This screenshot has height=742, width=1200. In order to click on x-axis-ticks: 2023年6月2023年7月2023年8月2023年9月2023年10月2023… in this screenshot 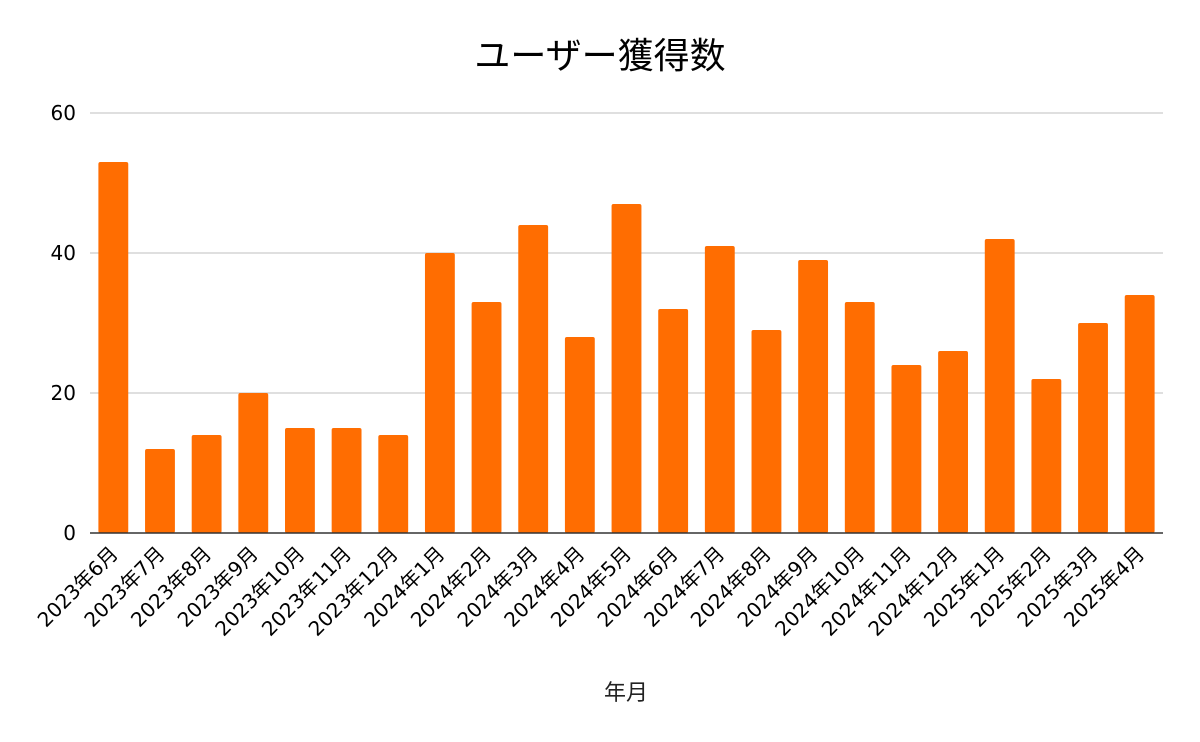, I will do `click(591, 591)`.